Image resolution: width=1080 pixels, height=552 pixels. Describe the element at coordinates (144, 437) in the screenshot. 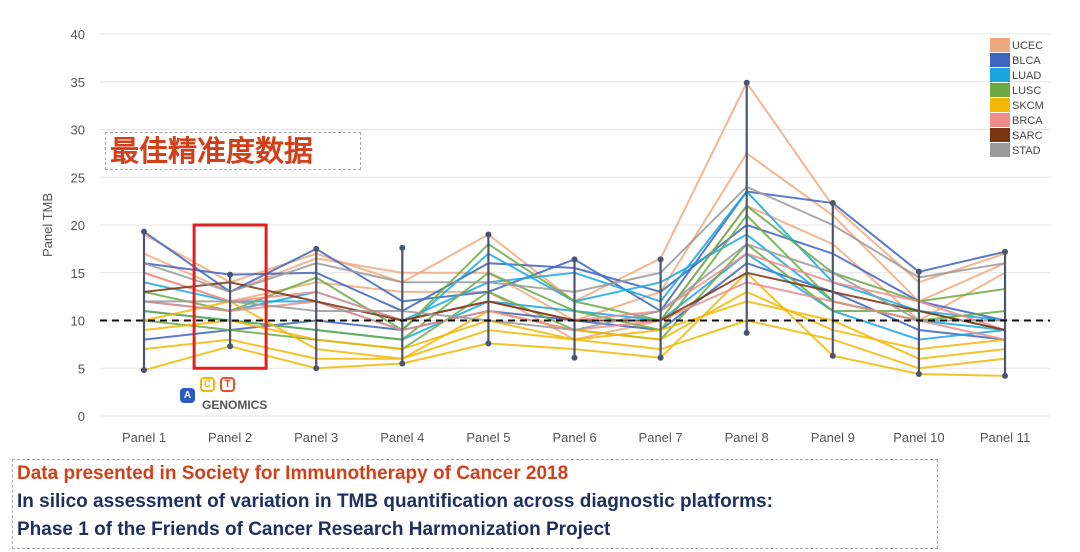

I see `x-tick-label: Panel 1` at that location.